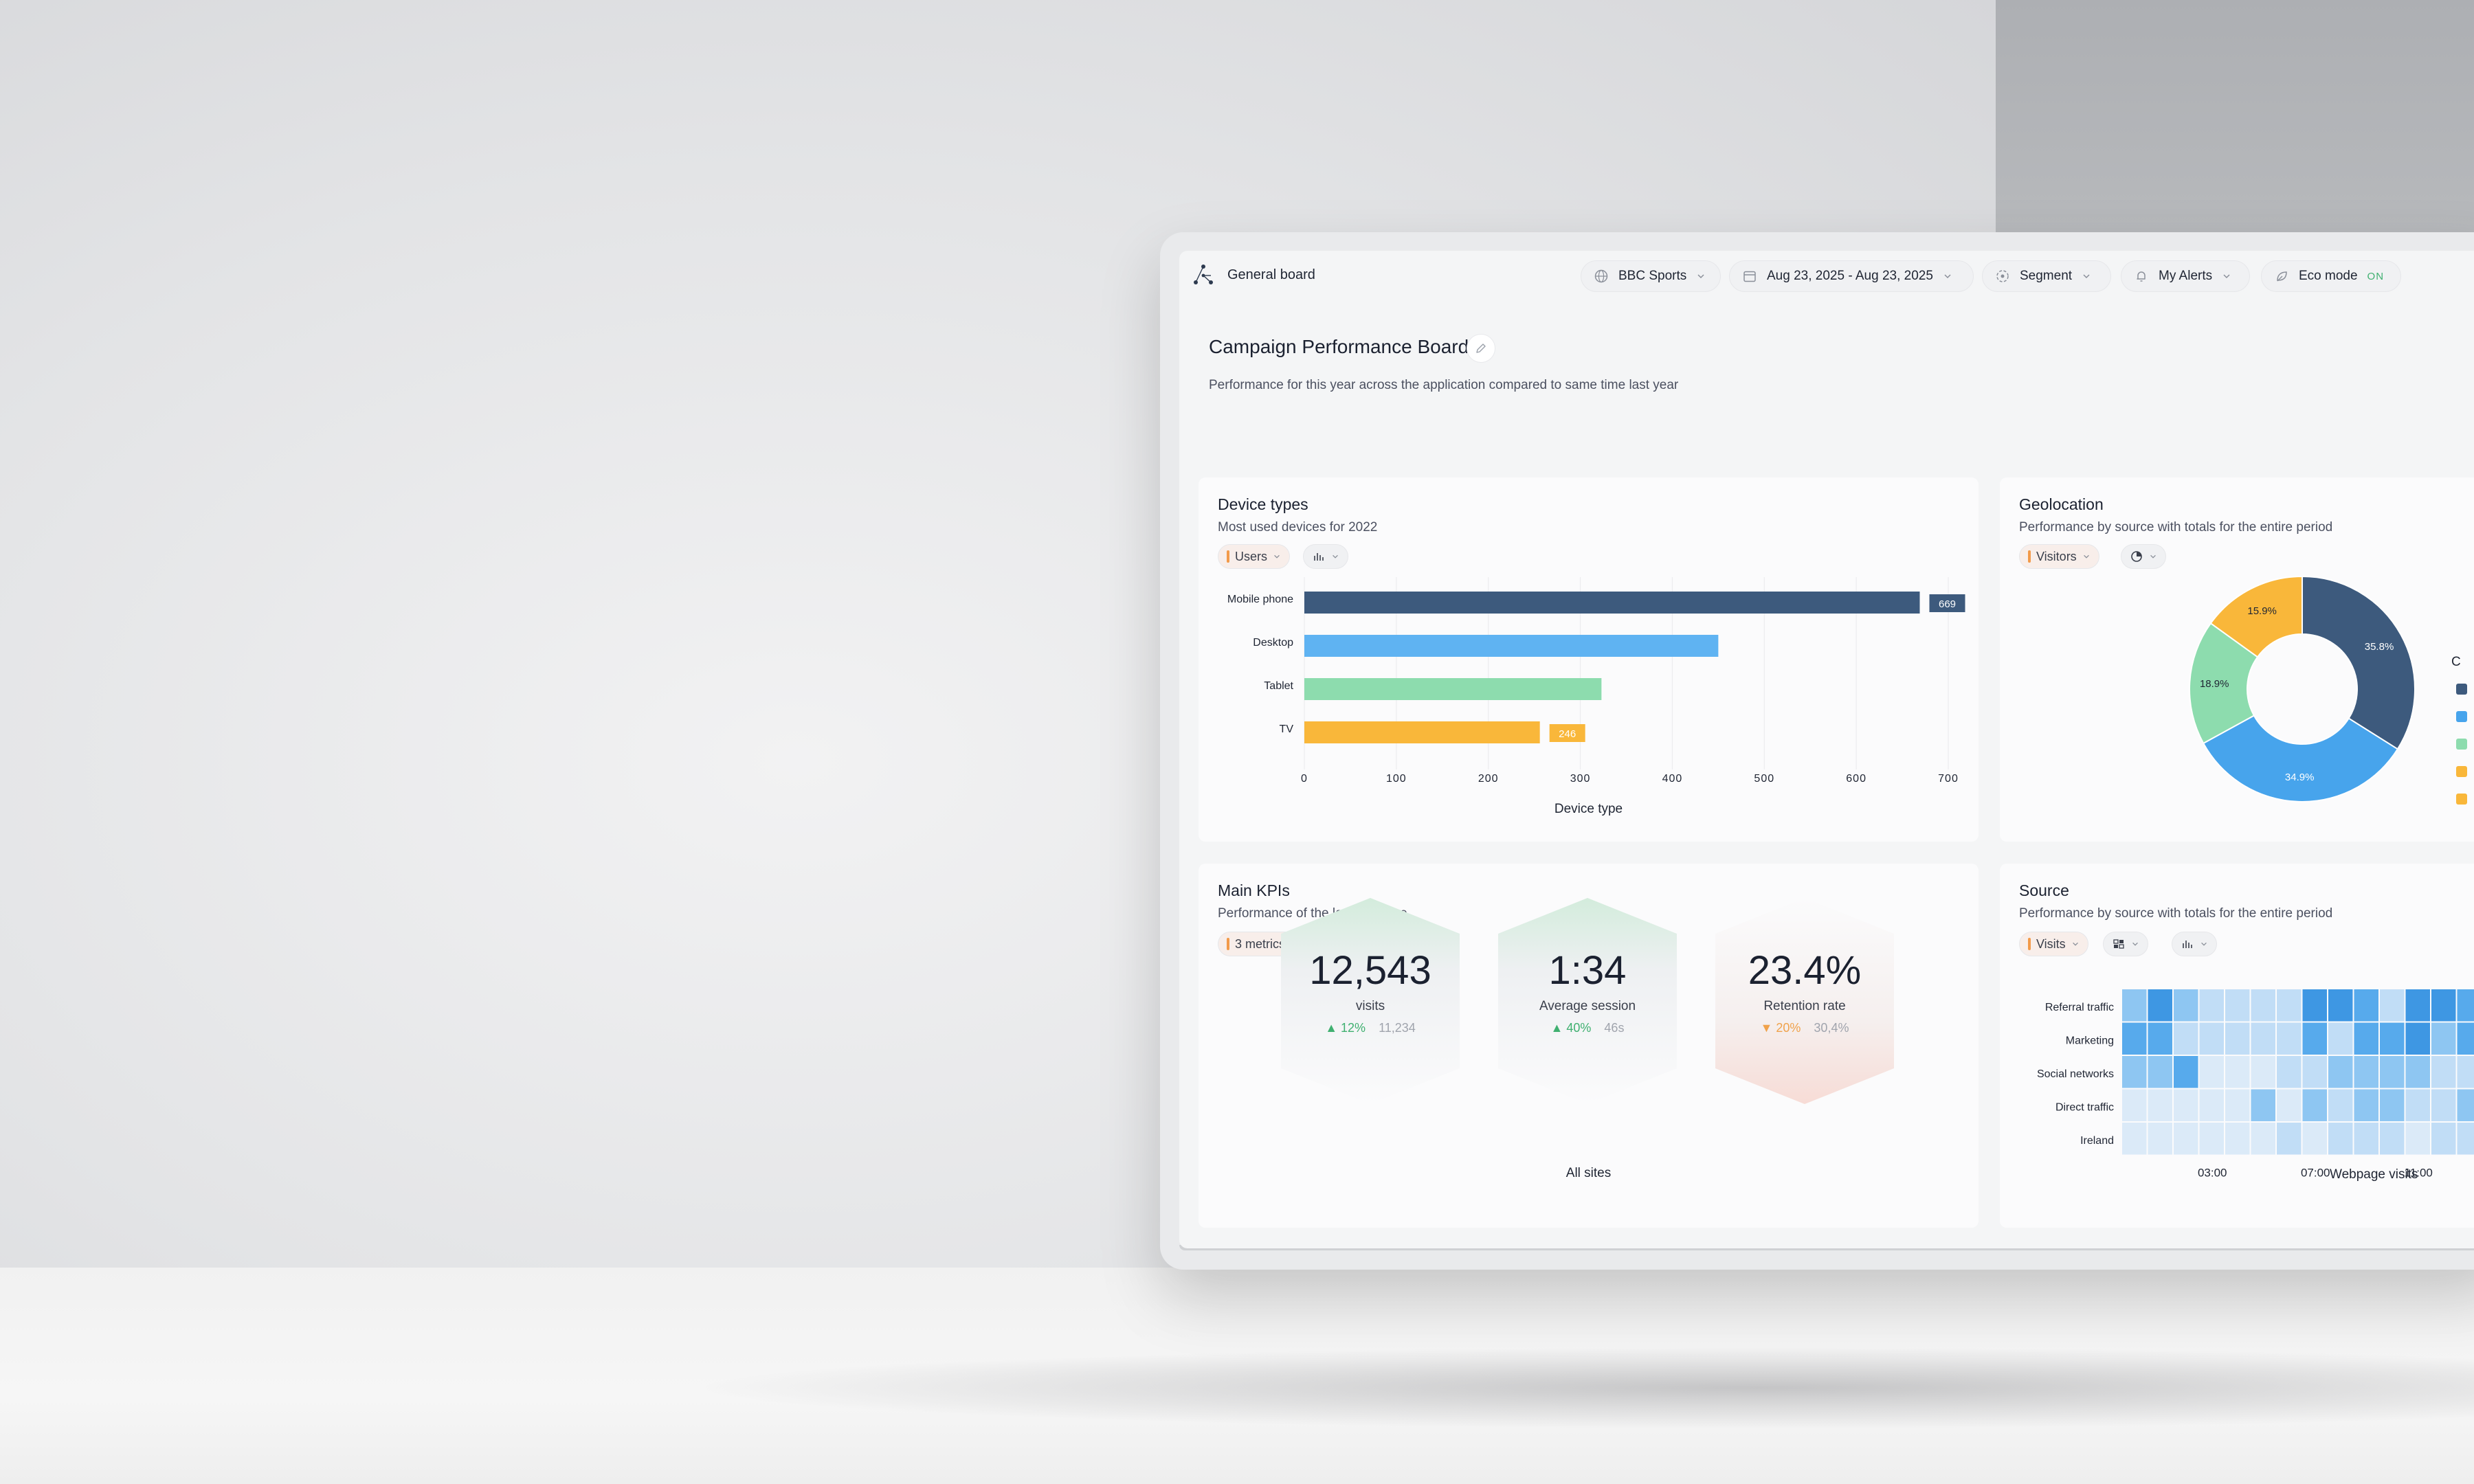 This screenshot has height=1484, width=2474. What do you see at coordinates (2315, 1173) in the screenshot?
I see `heatmap-x-tick: 07:00` at bounding box center [2315, 1173].